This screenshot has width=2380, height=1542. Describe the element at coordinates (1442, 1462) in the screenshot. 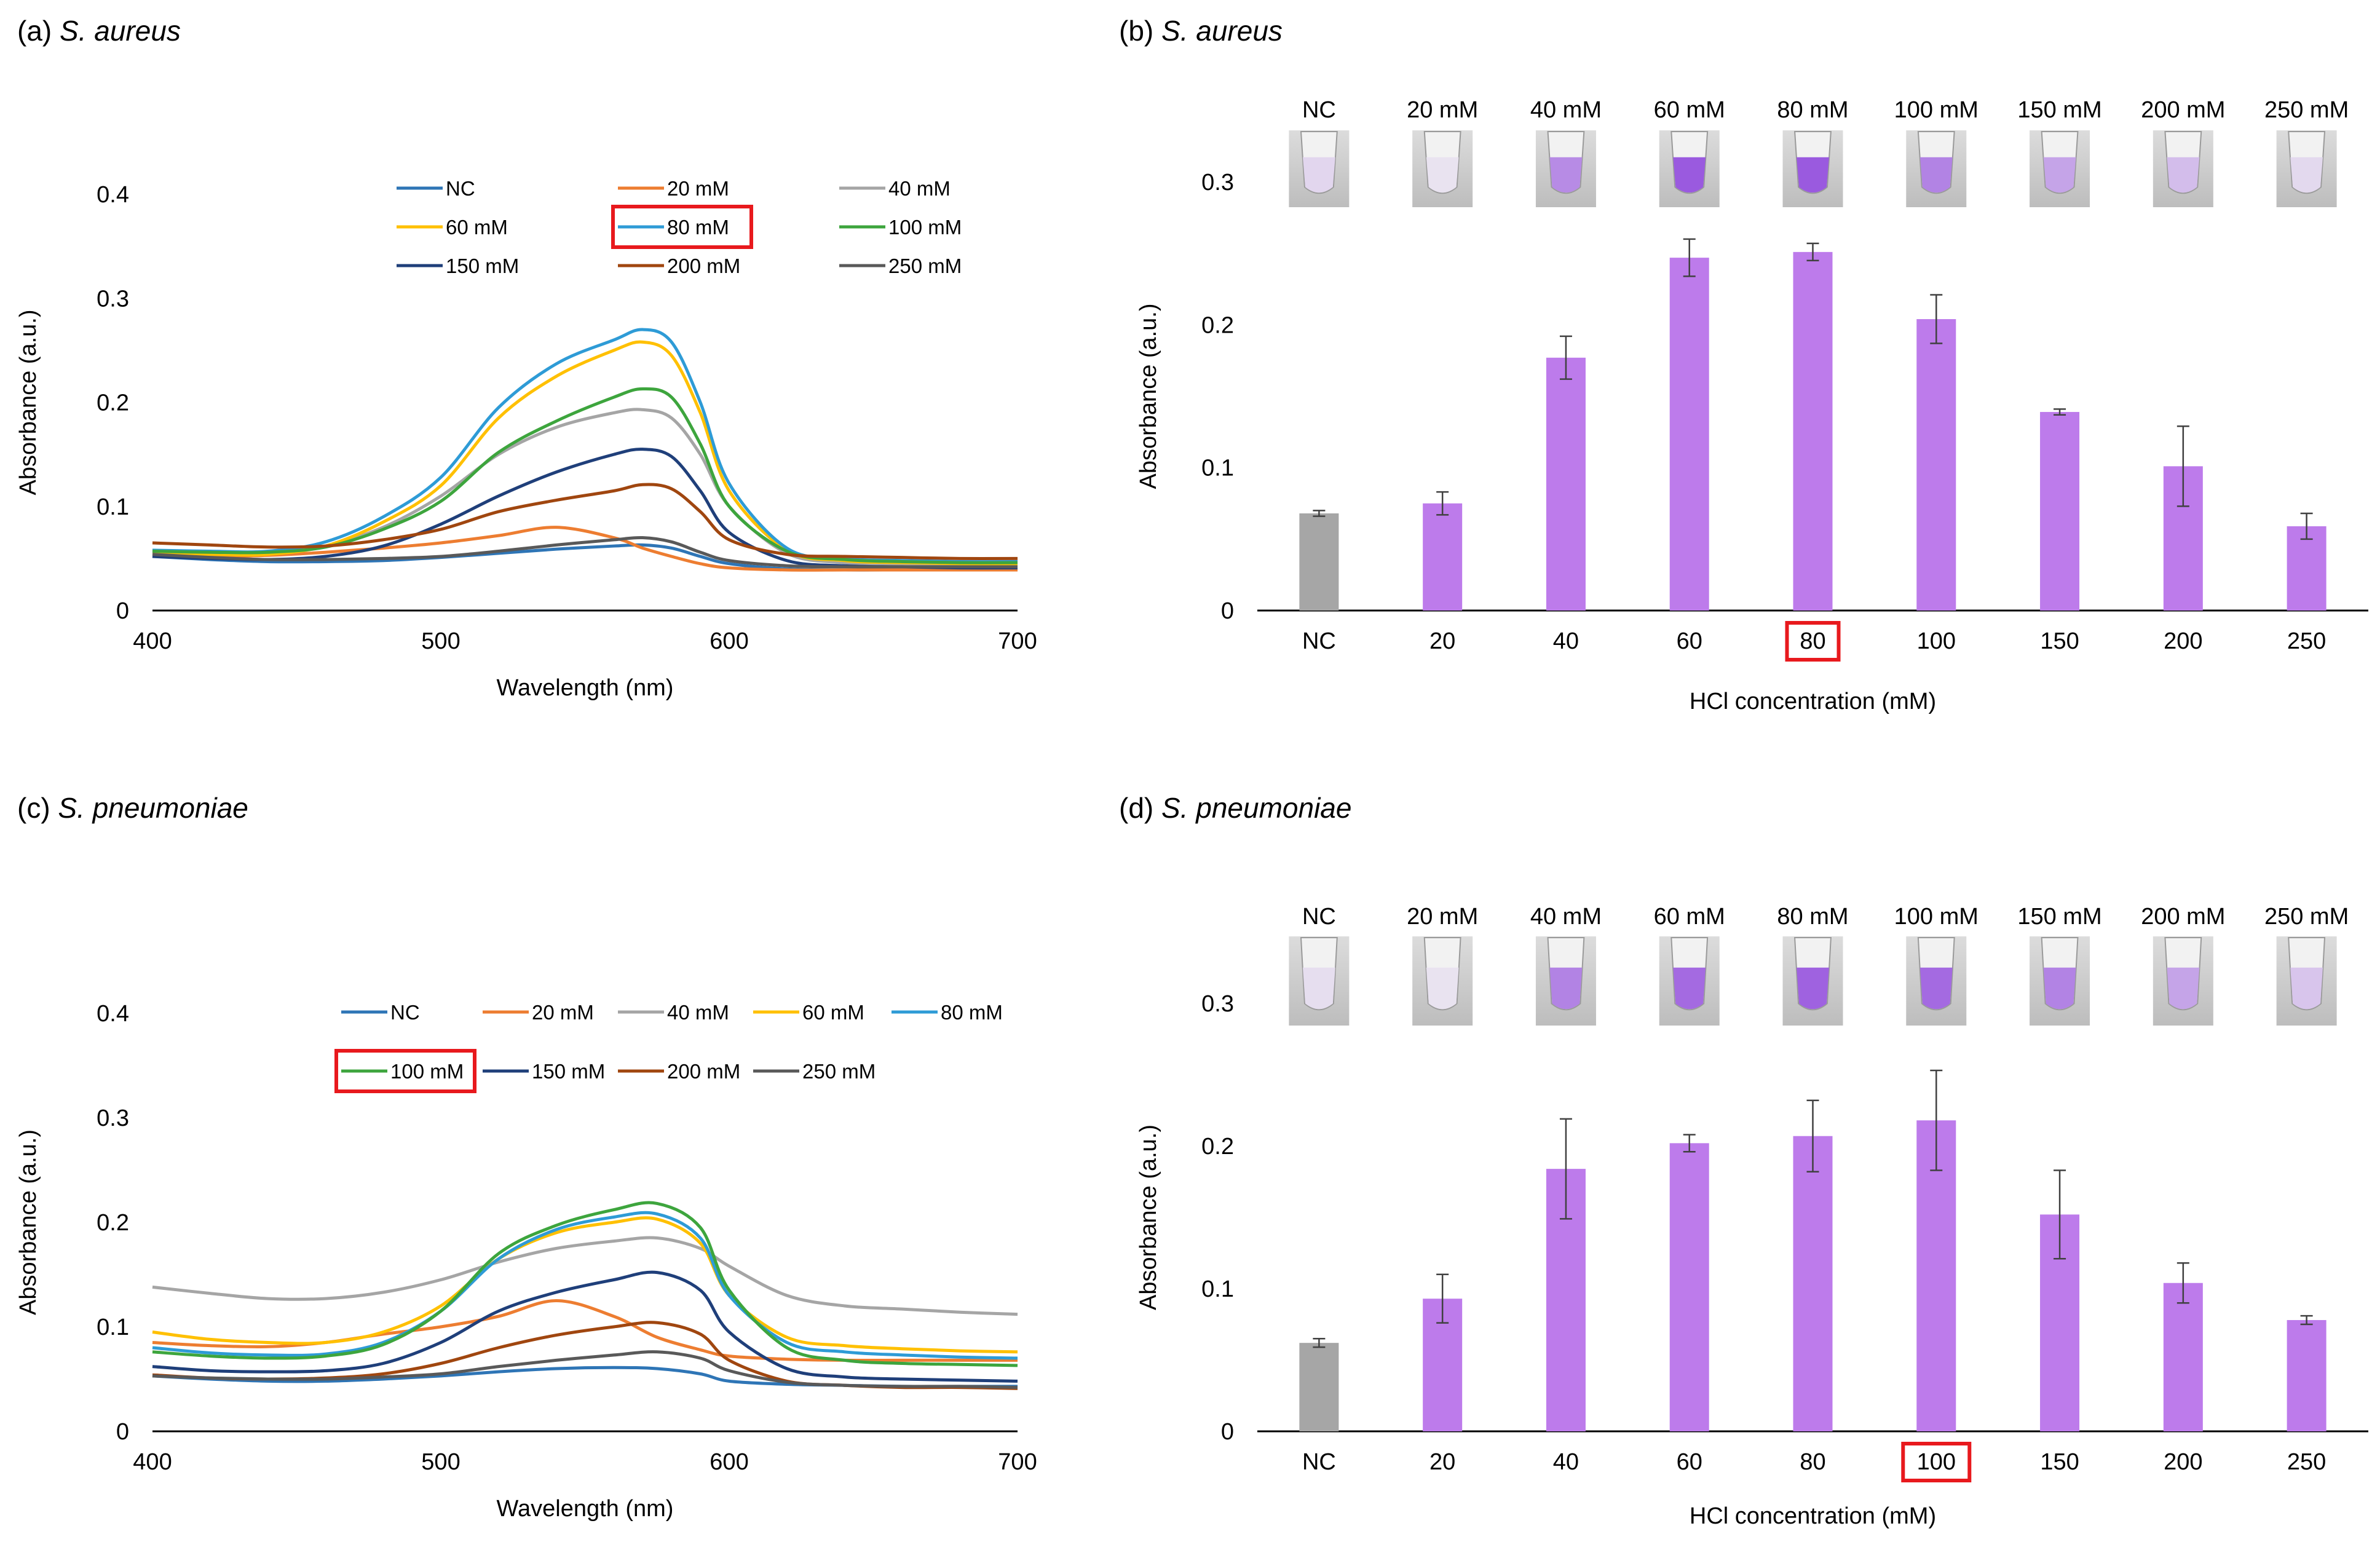

I see `x-tick-label: 20` at that location.